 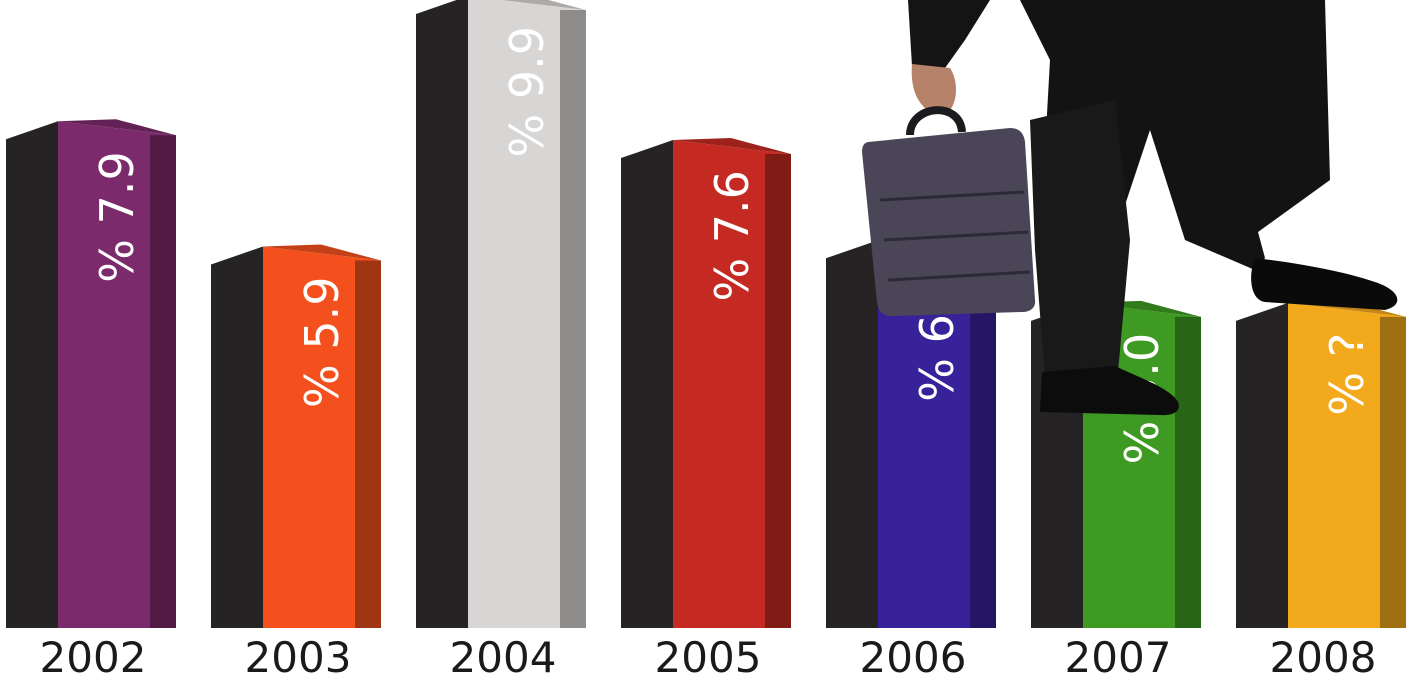 I want to click on bar-side-2004, so click(x=573, y=319).